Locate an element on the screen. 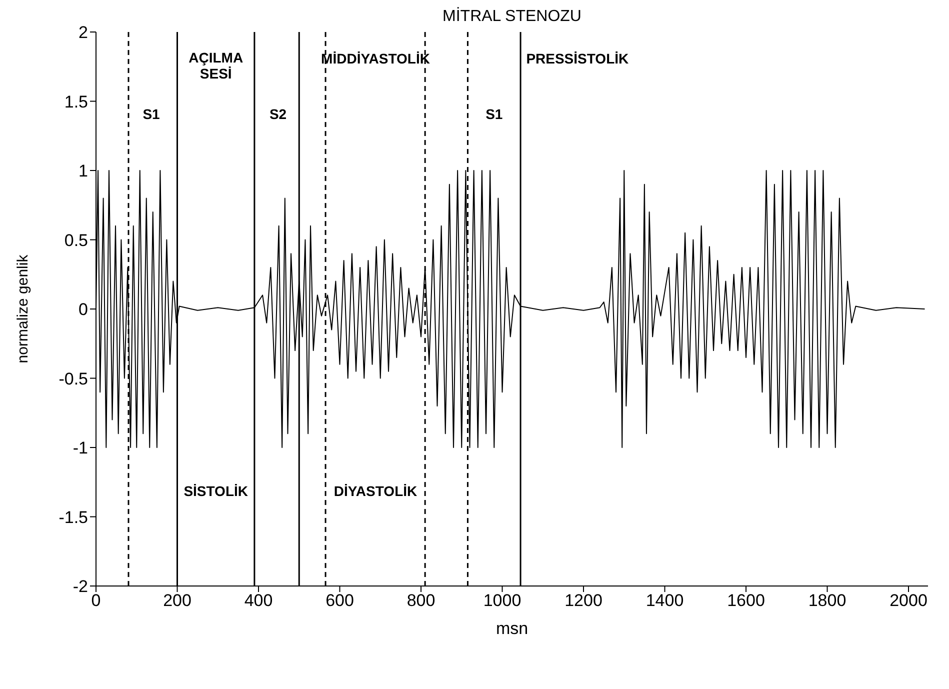  y-tick-label: 0.5 is located at coordinates (76, 240).